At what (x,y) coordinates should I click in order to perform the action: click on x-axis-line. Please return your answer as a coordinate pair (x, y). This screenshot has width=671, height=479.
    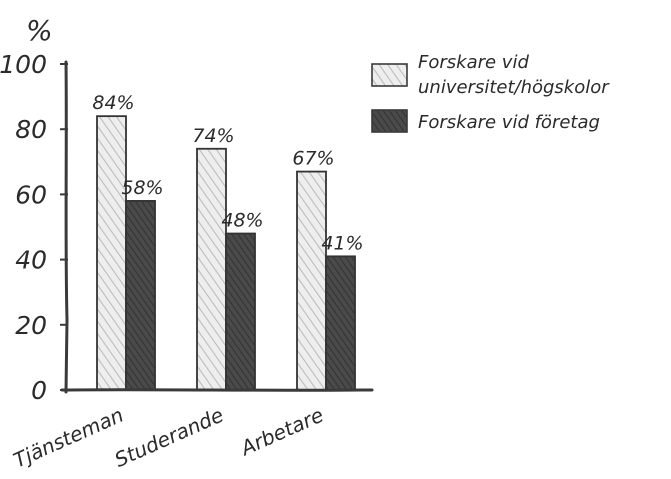
    Looking at the image, I should click on (217, 390).